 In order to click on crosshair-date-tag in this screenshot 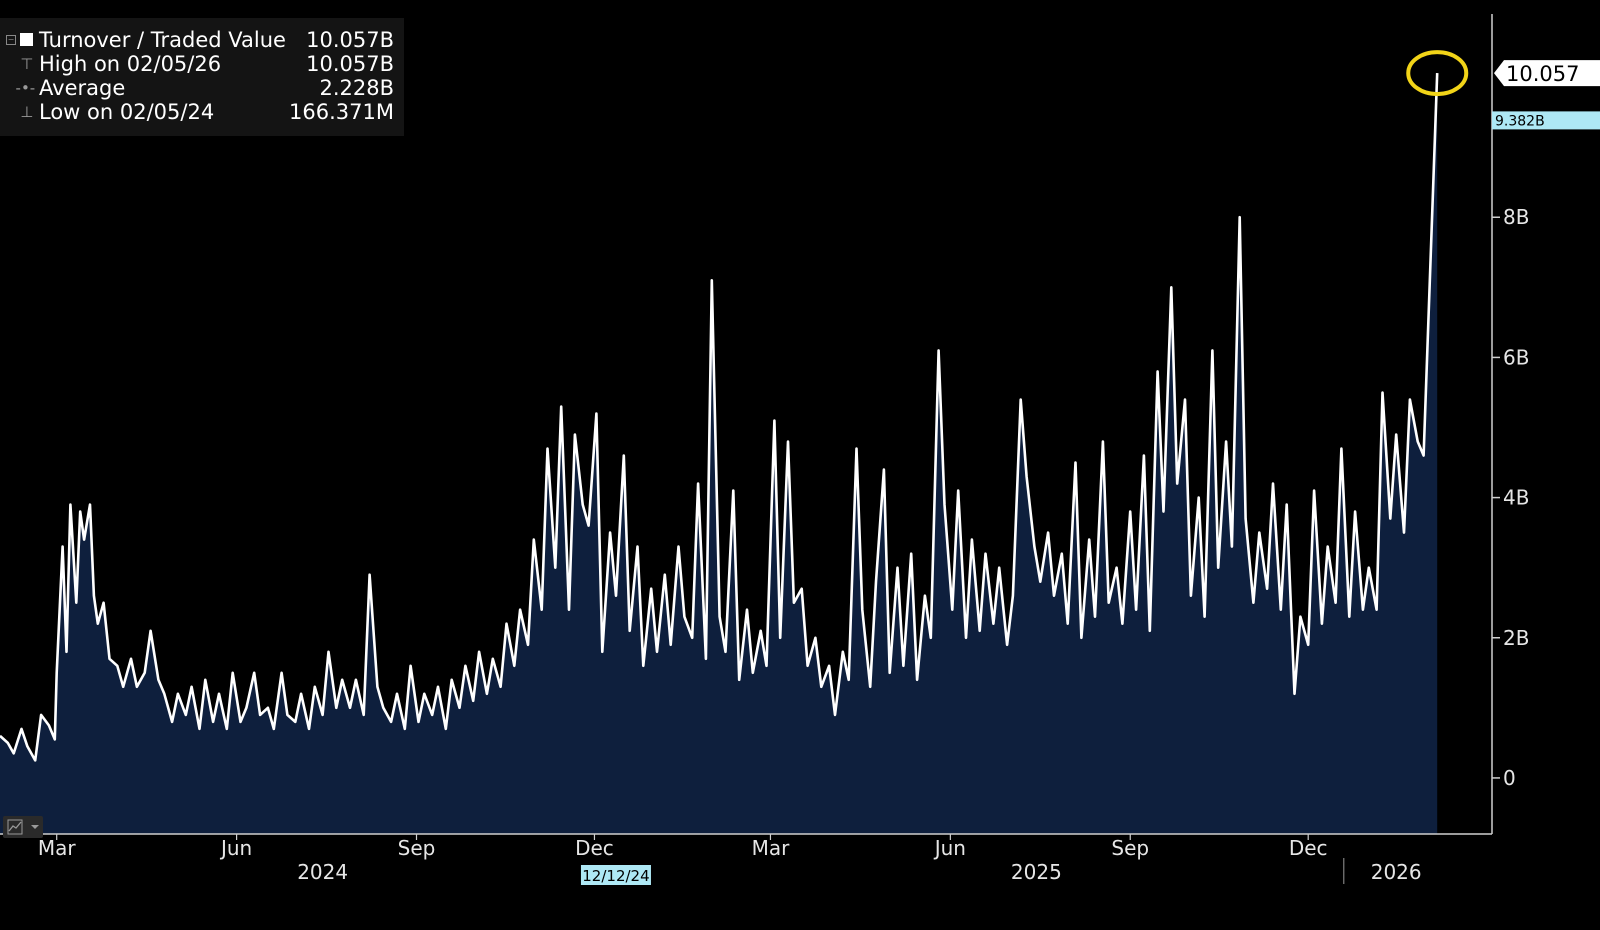, I will do `click(615, 875)`.